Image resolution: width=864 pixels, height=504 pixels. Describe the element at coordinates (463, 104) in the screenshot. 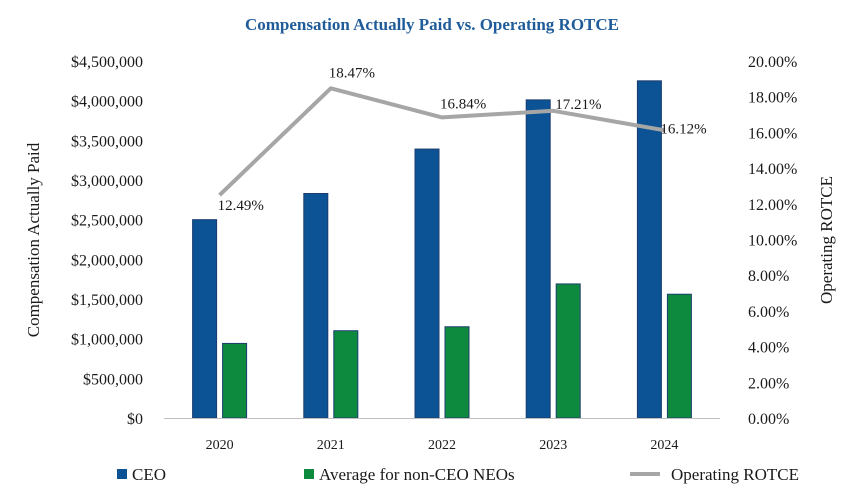

I see `rotce-data-label: 16.84%` at that location.